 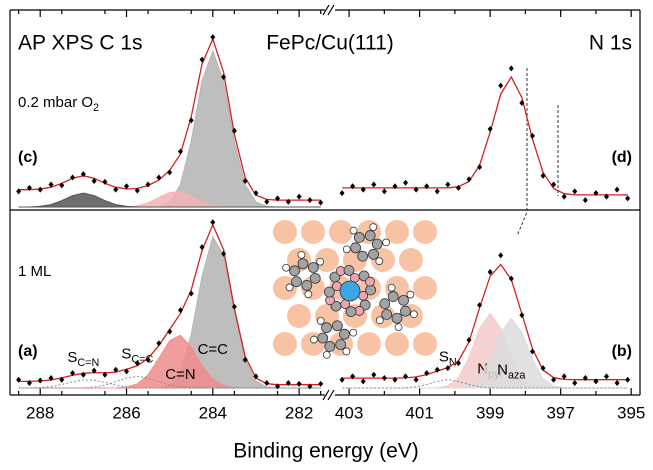 What do you see at coordinates (490, 412) in the screenshot?
I see `x-tick-label: 399` at bounding box center [490, 412].